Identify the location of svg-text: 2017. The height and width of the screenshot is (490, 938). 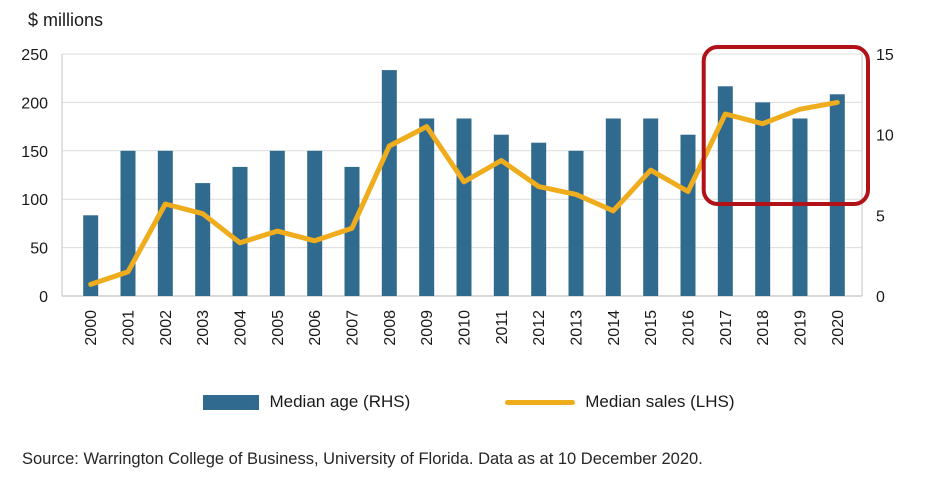
(726, 328).